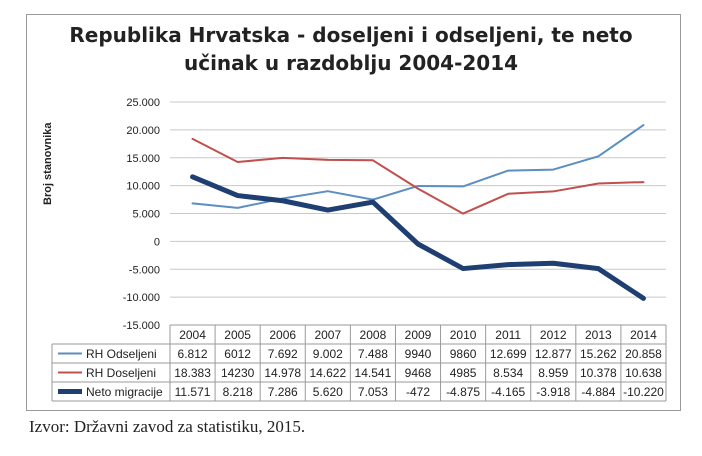 The width and height of the screenshot is (702, 456). What do you see at coordinates (124, 392) in the screenshot?
I see `legend-label: Neto migracije` at bounding box center [124, 392].